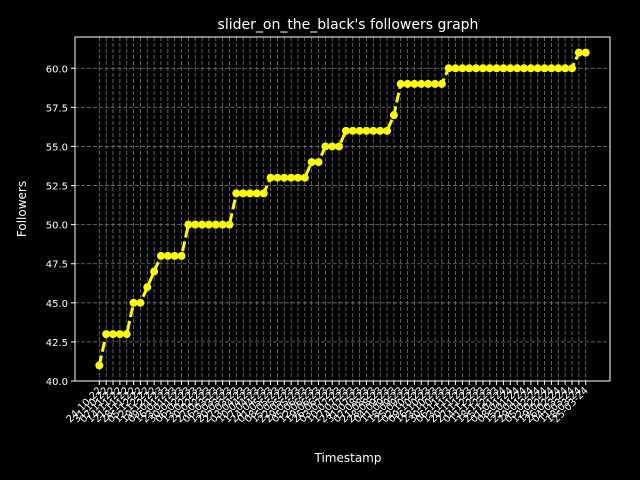 Image resolution: width=640 pixels, height=480 pixels. What do you see at coordinates (22, 209) in the screenshot?
I see `y-axis-label: Followers` at bounding box center [22, 209].